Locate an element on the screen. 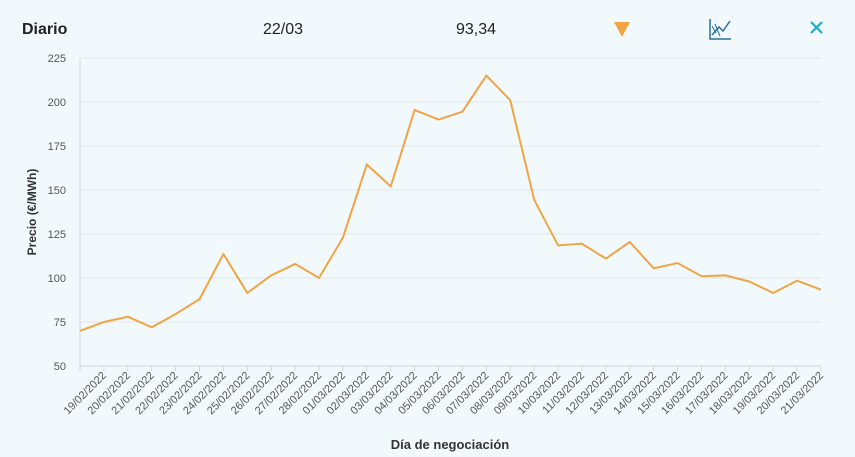 The width and height of the screenshot is (855, 457). y-tick-label: 150 is located at coordinates (57, 191).